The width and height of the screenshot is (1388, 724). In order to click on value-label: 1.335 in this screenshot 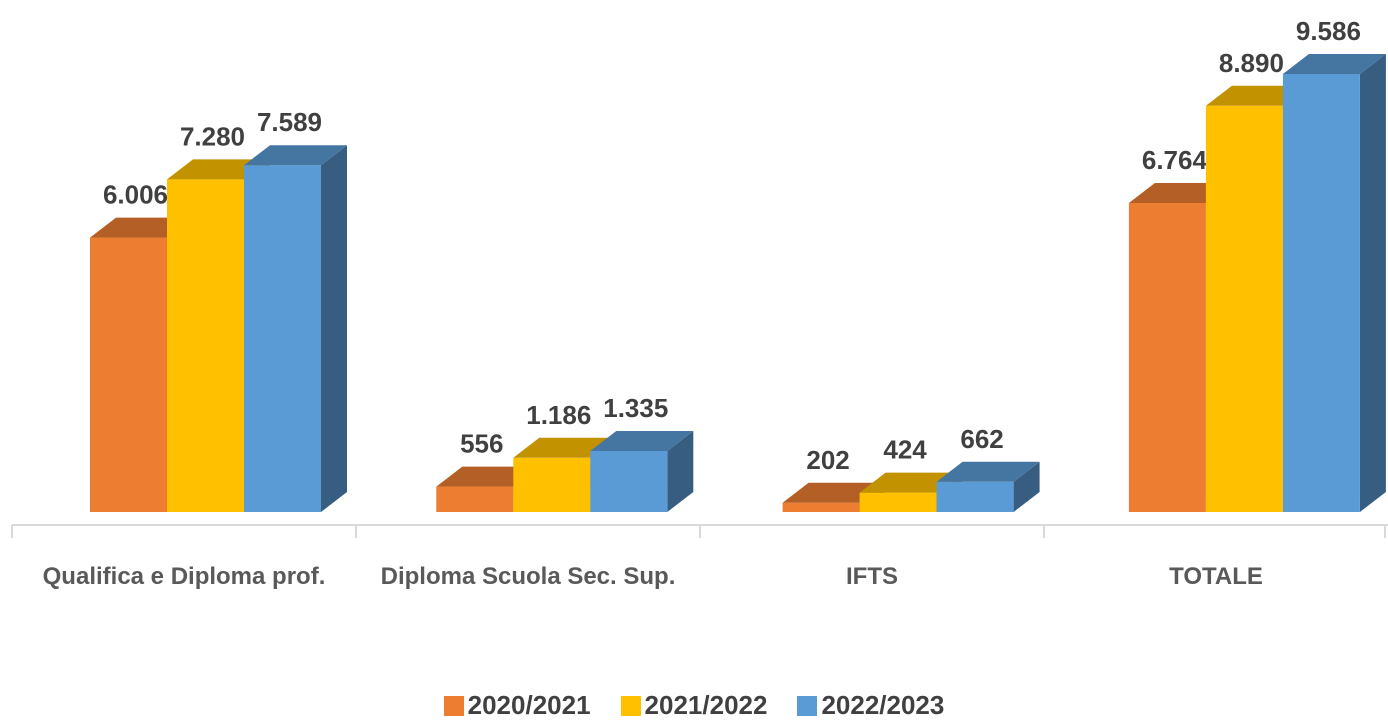, I will do `click(635, 408)`.